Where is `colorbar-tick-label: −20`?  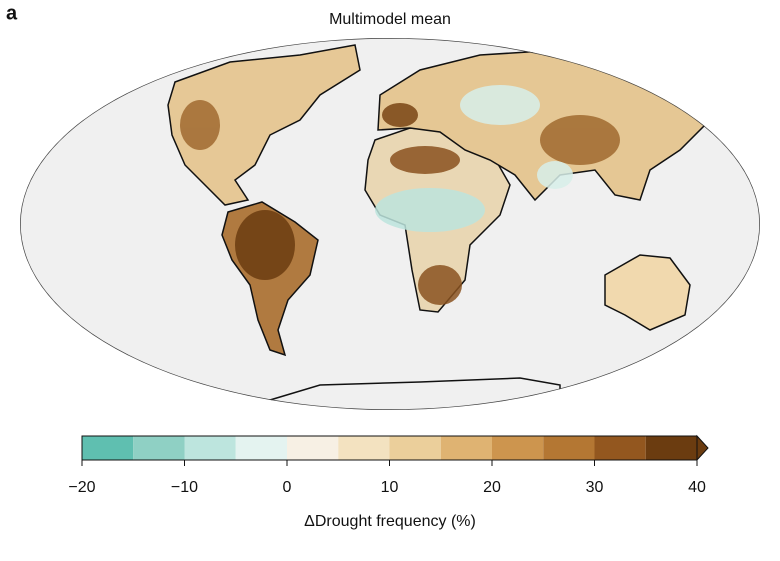 colorbar-tick-label: −20 is located at coordinates (81, 487).